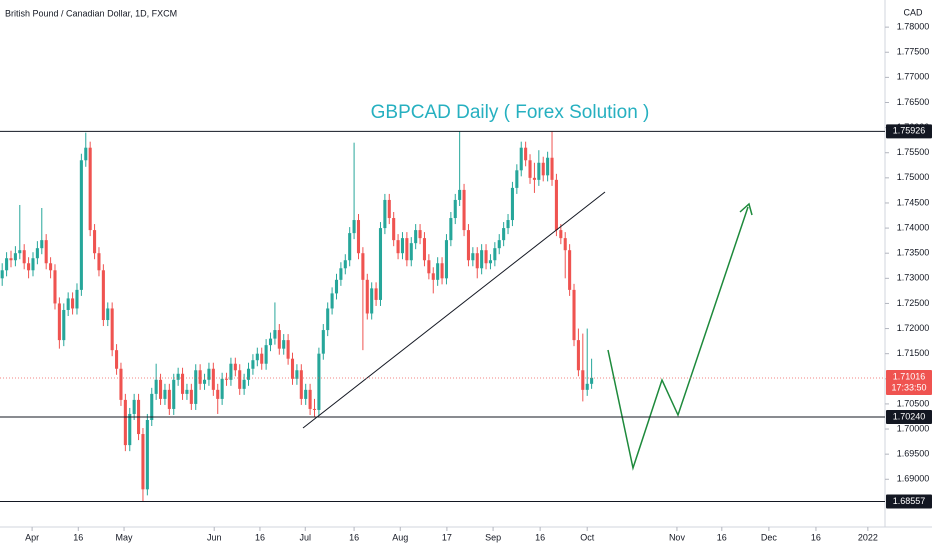 Image resolution: width=932 pixels, height=550 pixels. I want to click on y-tick-label: 1.71500, so click(913, 353).